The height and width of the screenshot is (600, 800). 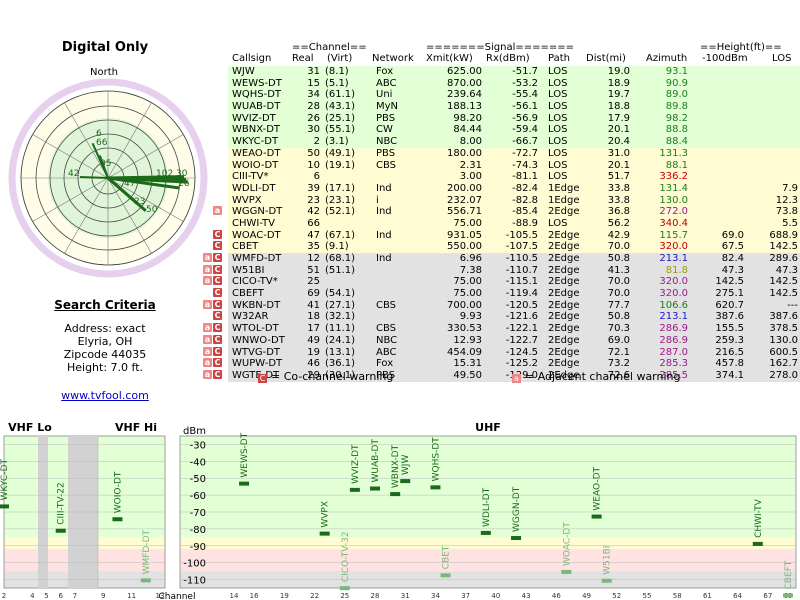 I want to click on cell-real: 29, so click(x=313, y=375).